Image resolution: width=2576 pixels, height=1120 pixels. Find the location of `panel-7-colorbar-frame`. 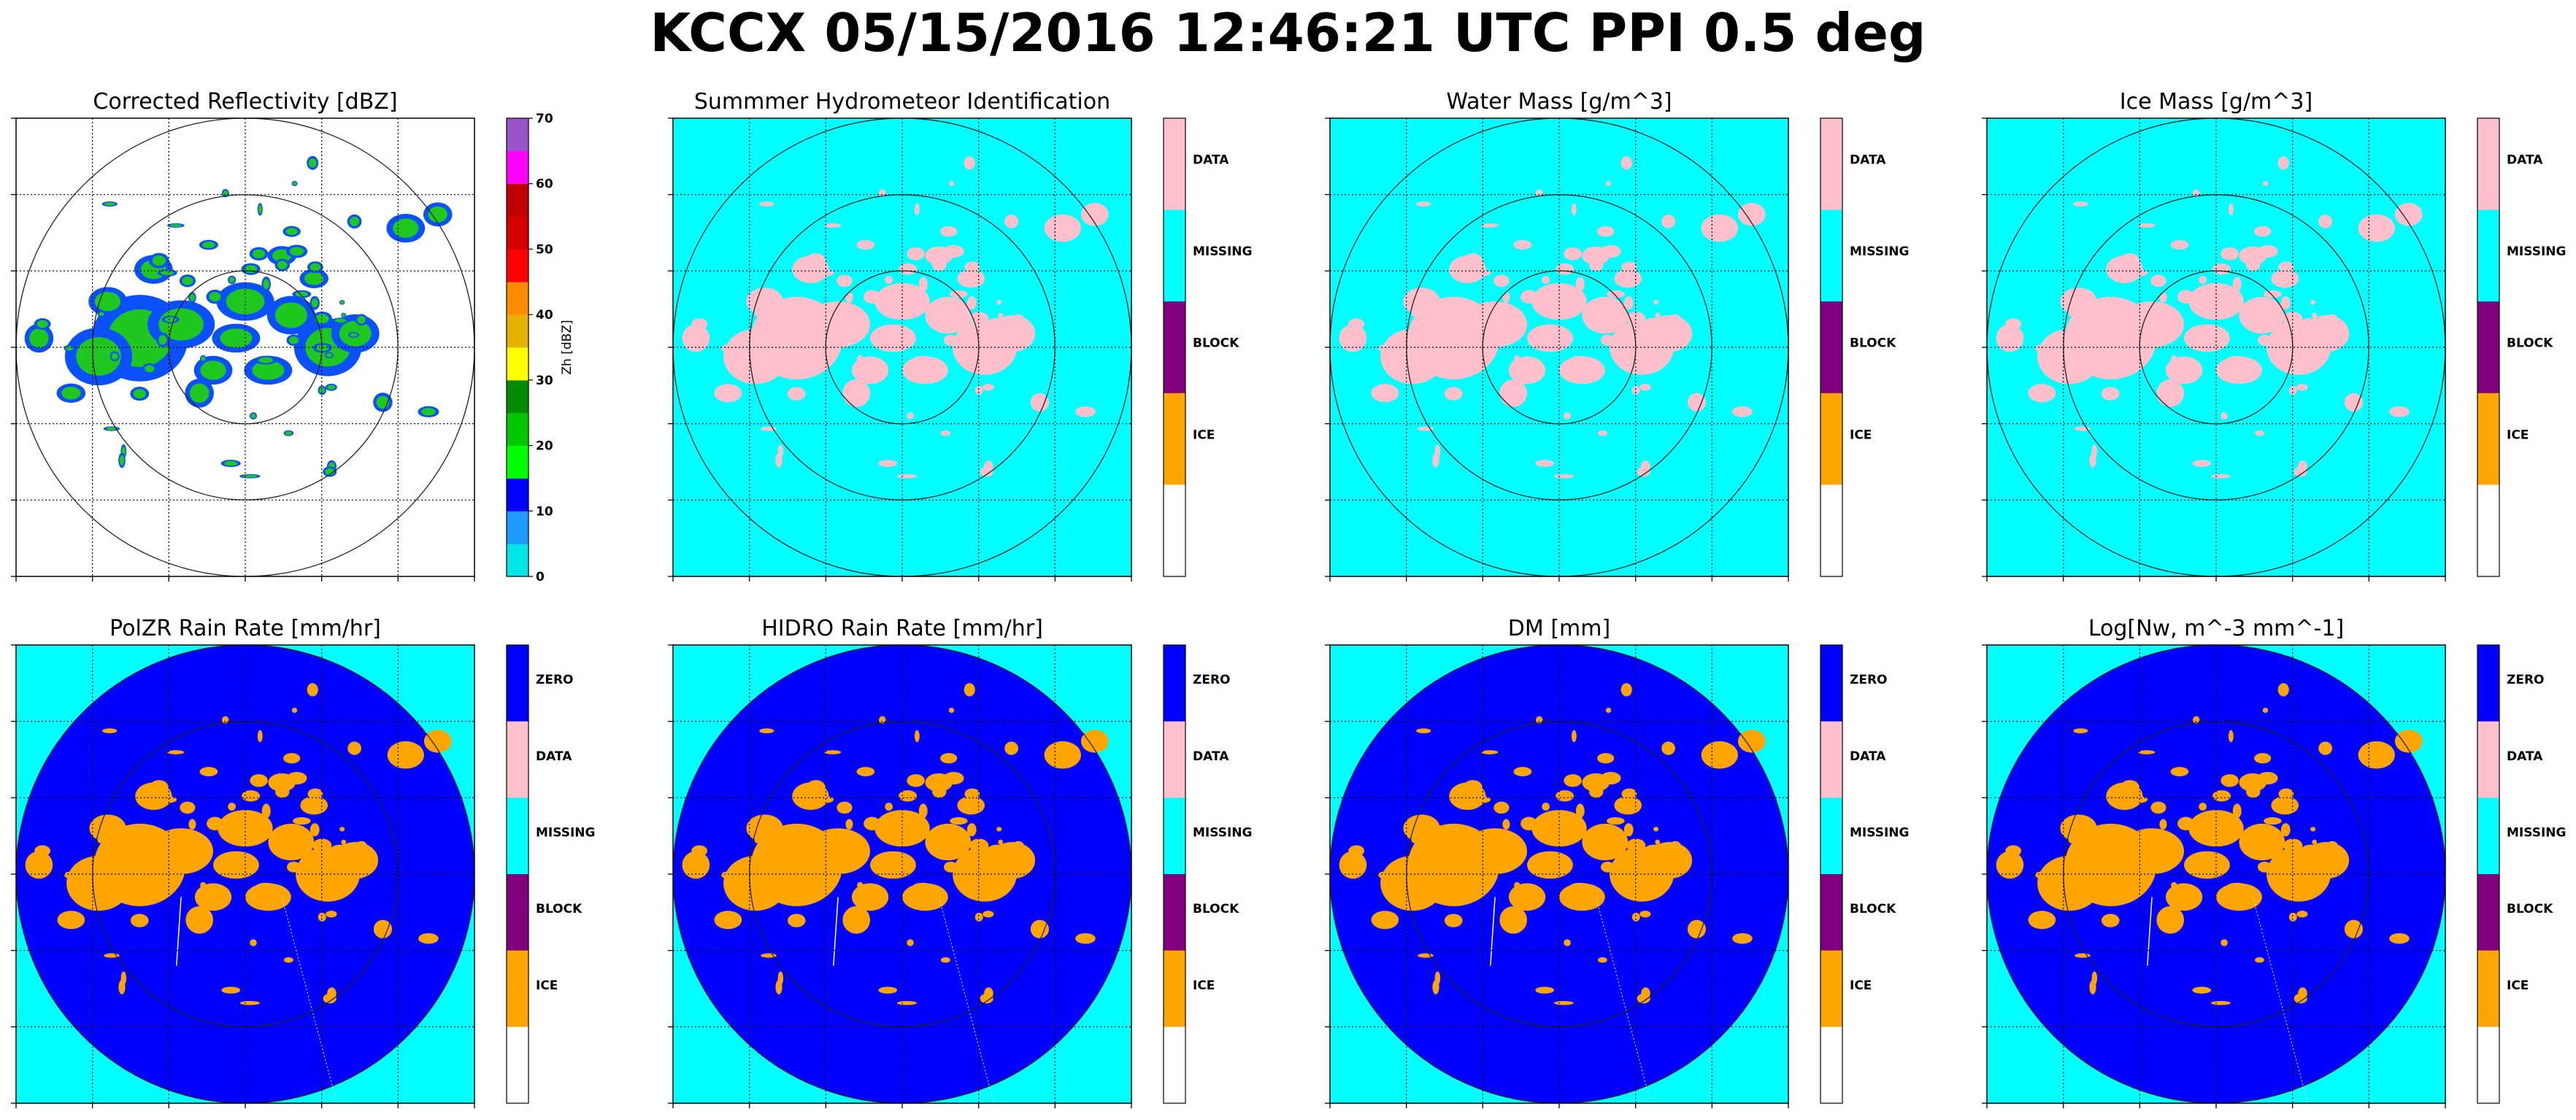

panel-7-colorbar-frame is located at coordinates (1831, 874).